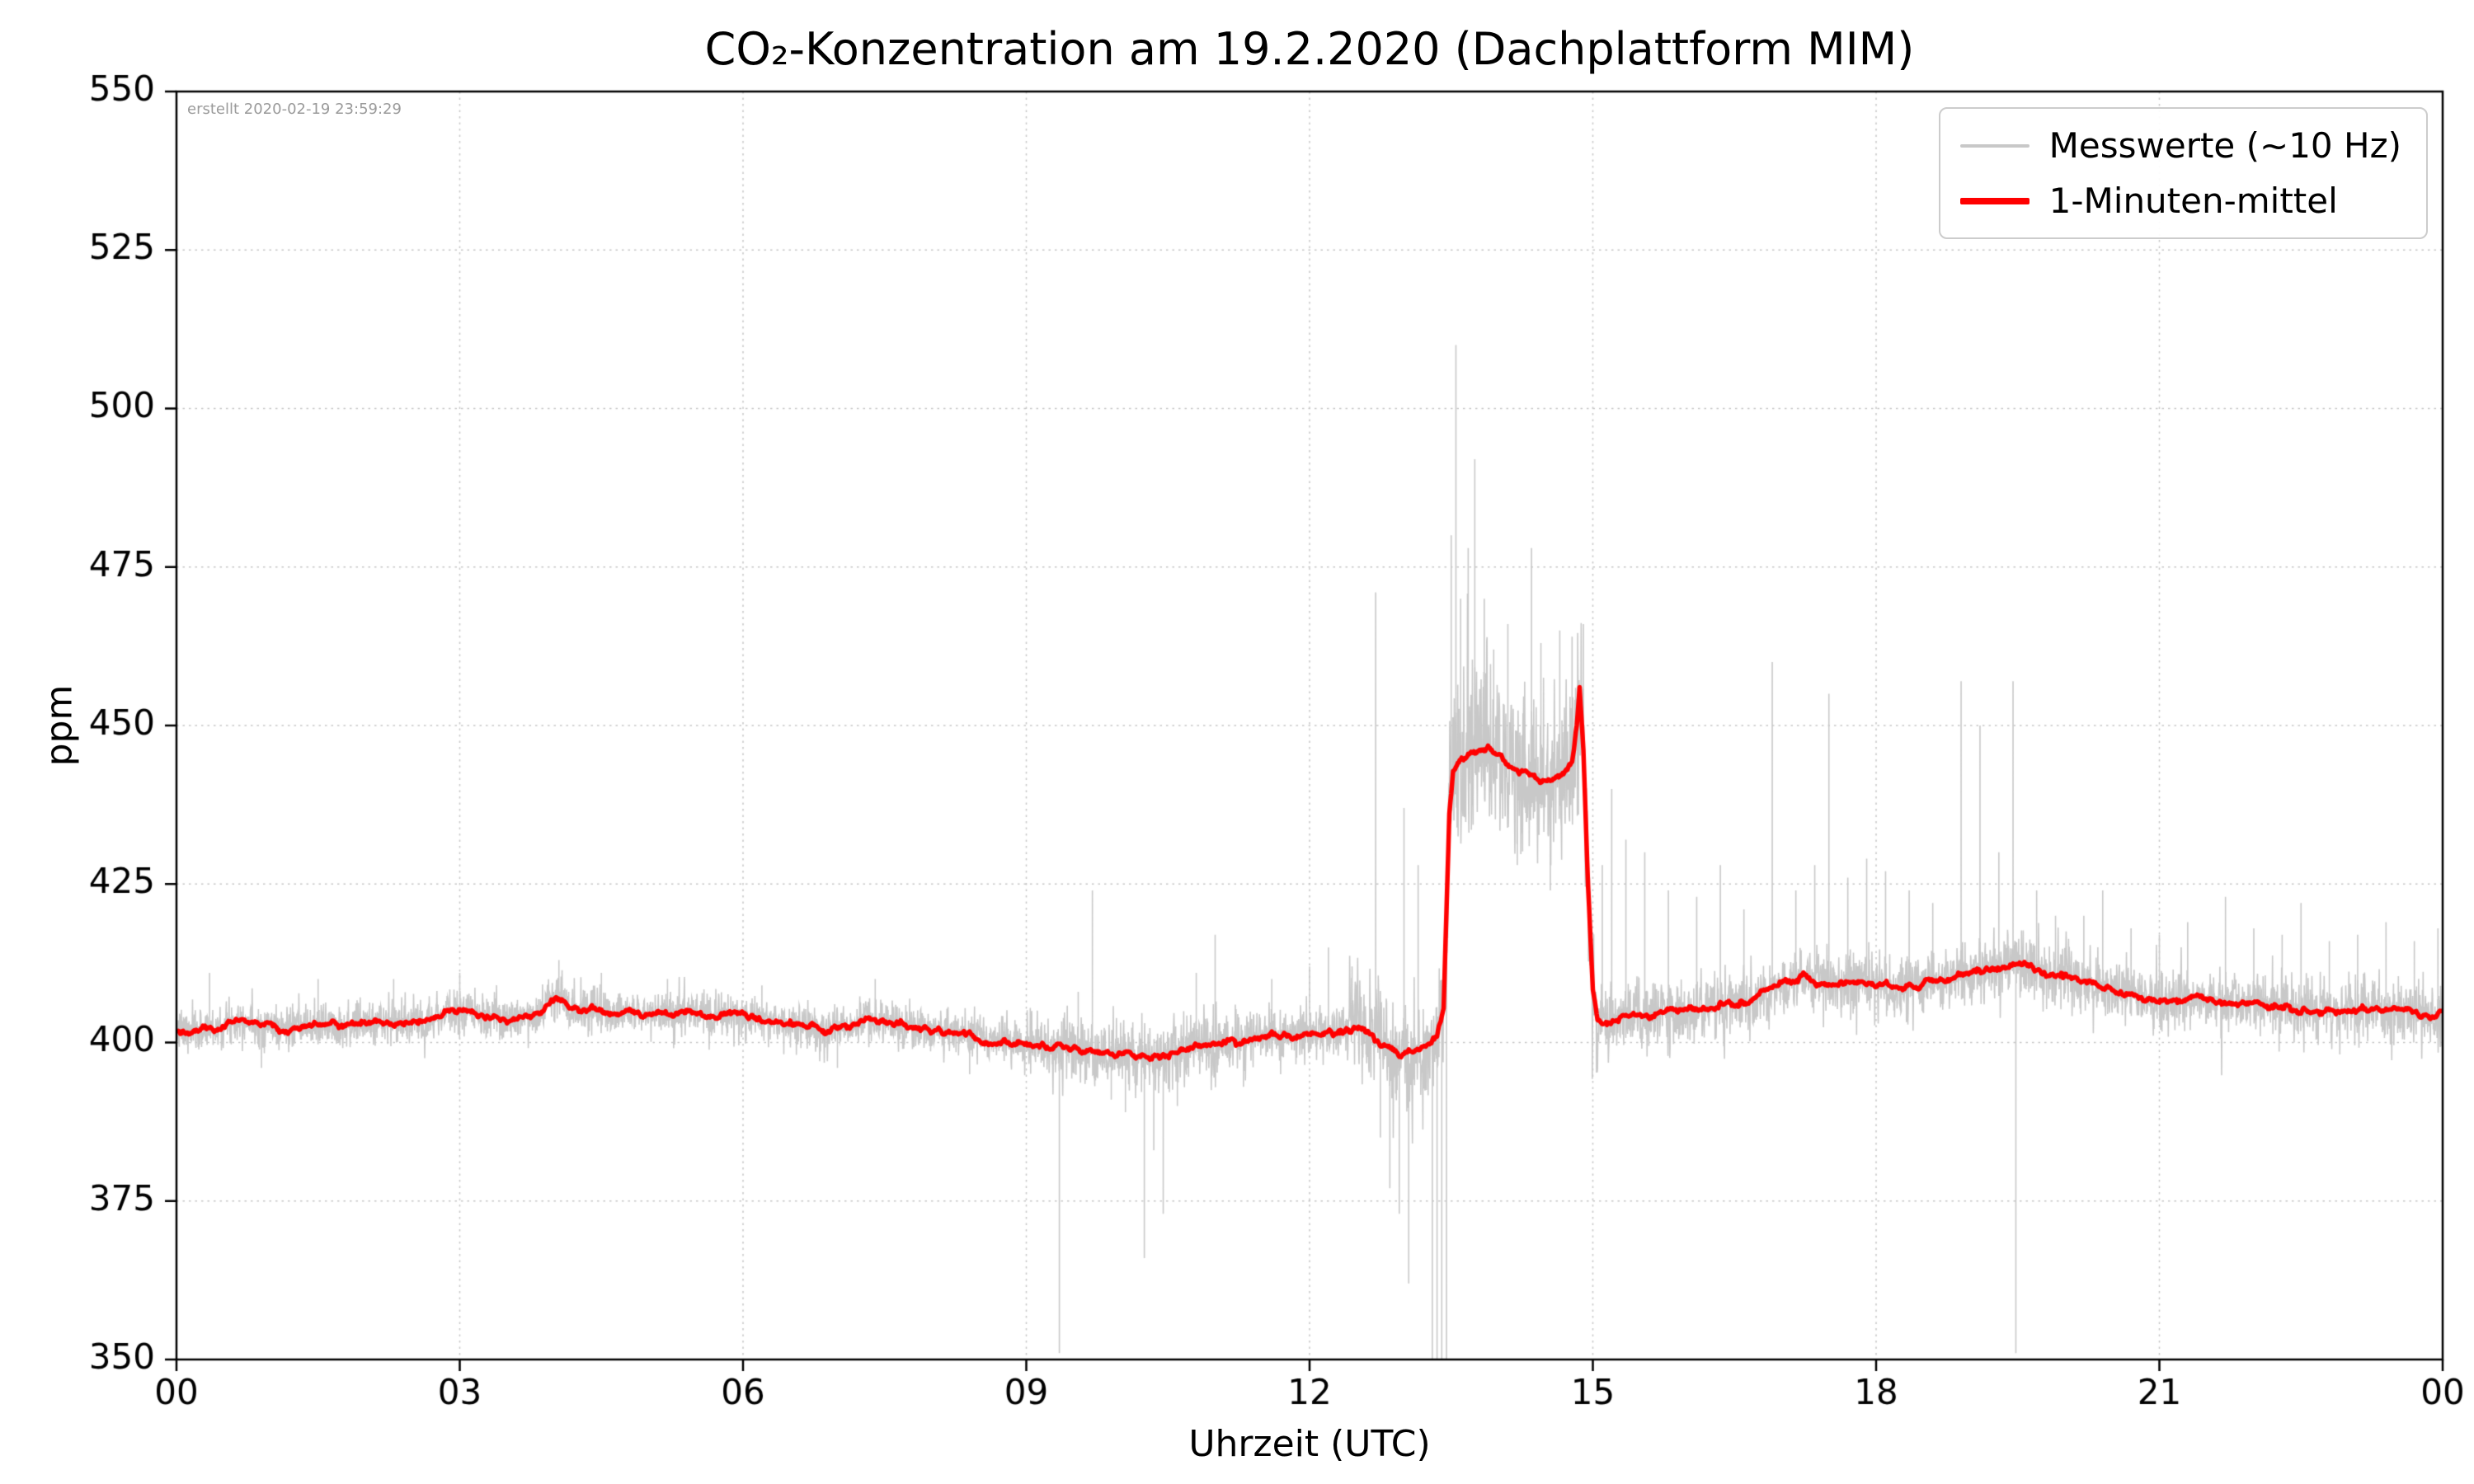  What do you see at coordinates (1994, 145) in the screenshot?
I see `raw-line-swatch` at bounding box center [1994, 145].